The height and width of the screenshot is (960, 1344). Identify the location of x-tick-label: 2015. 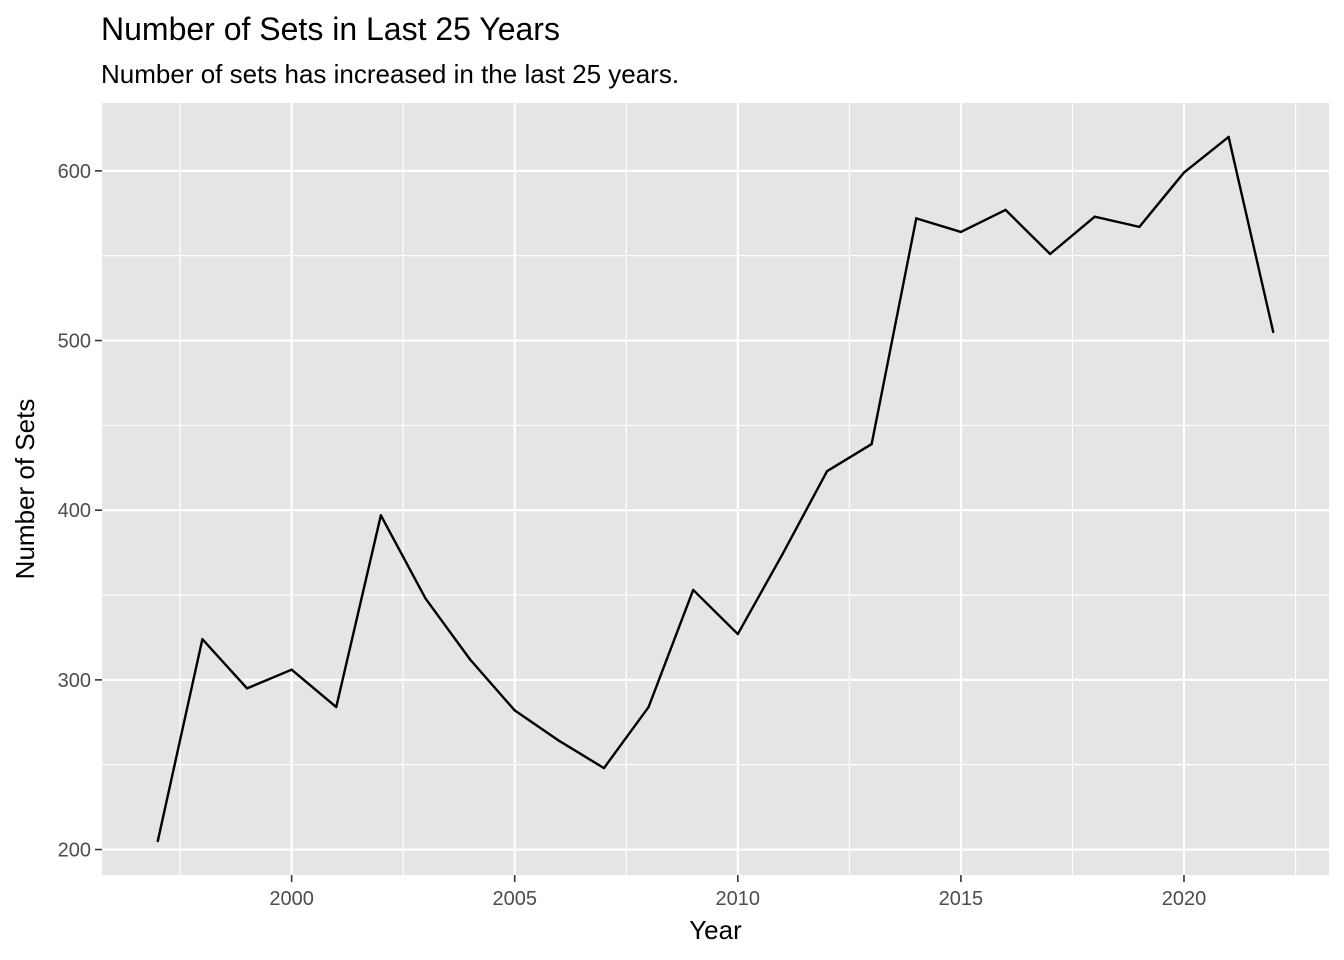
(961, 899).